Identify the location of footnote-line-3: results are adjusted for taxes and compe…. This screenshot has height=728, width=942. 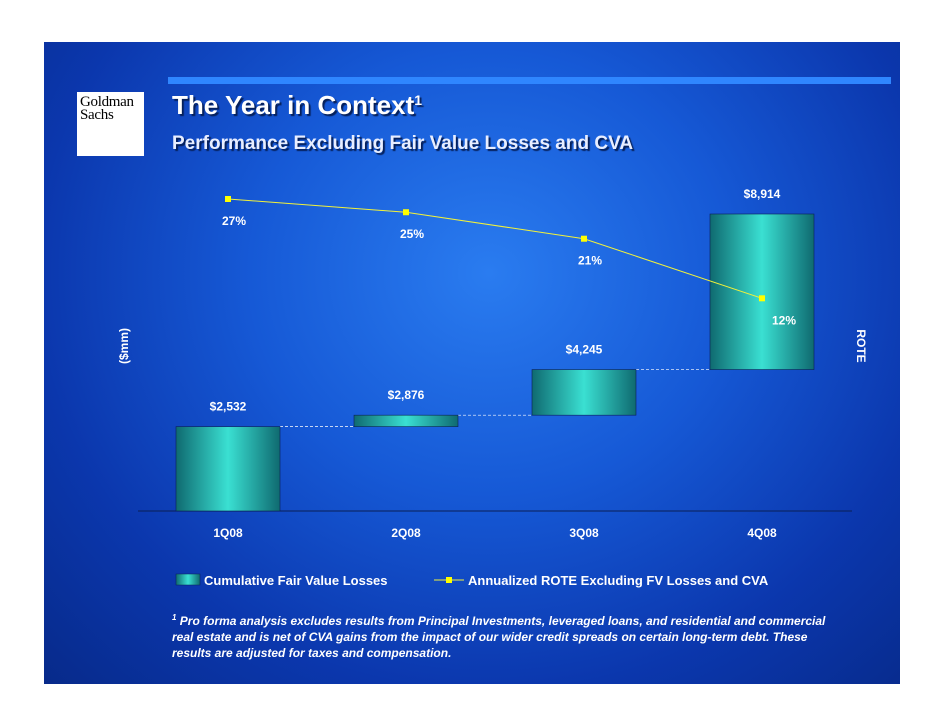
(312, 653).